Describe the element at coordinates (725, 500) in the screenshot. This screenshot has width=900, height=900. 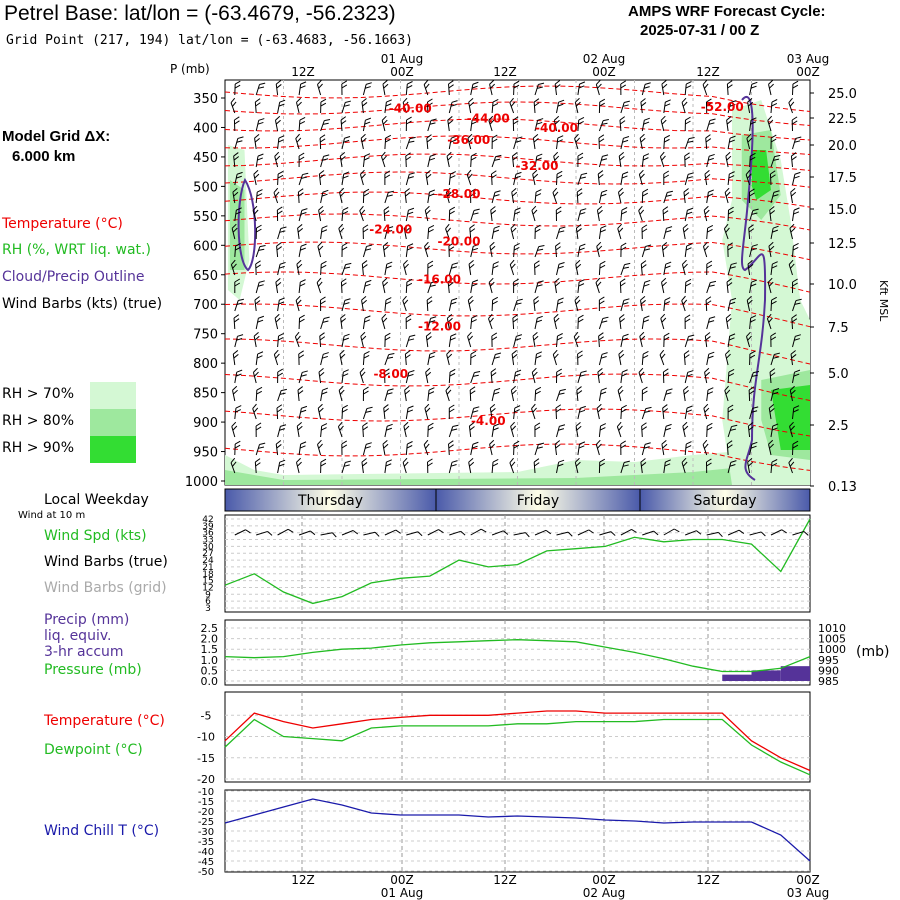
I see `weekday-segment` at that location.